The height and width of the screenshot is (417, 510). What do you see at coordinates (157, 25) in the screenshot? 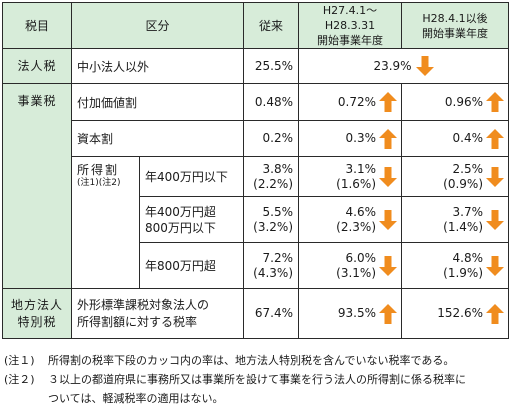
I see `header-category: 区分` at bounding box center [157, 25].